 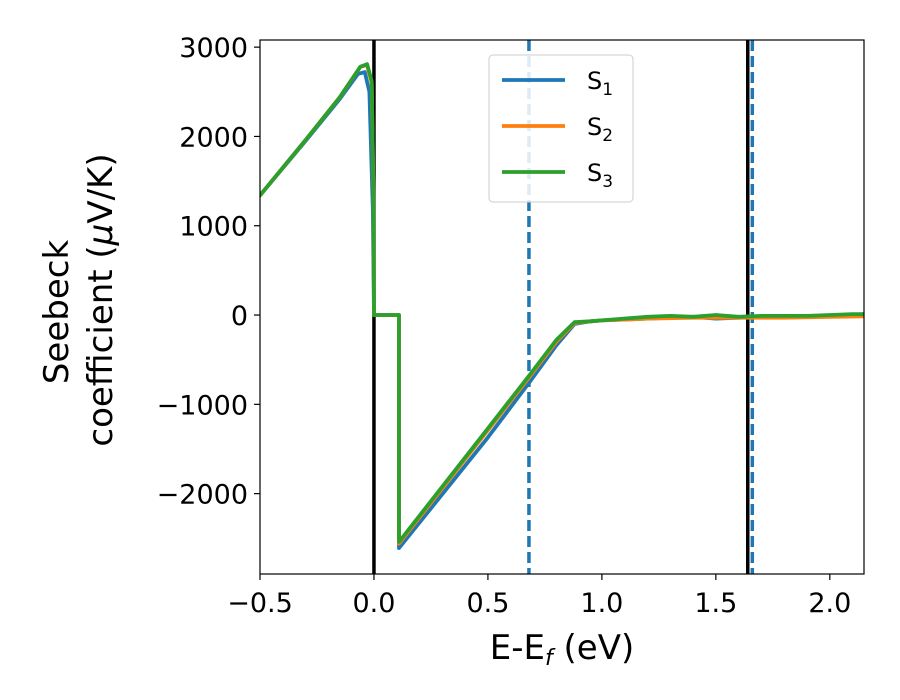 I want to click on x-tick-label: 0.5, so click(x=487, y=603).